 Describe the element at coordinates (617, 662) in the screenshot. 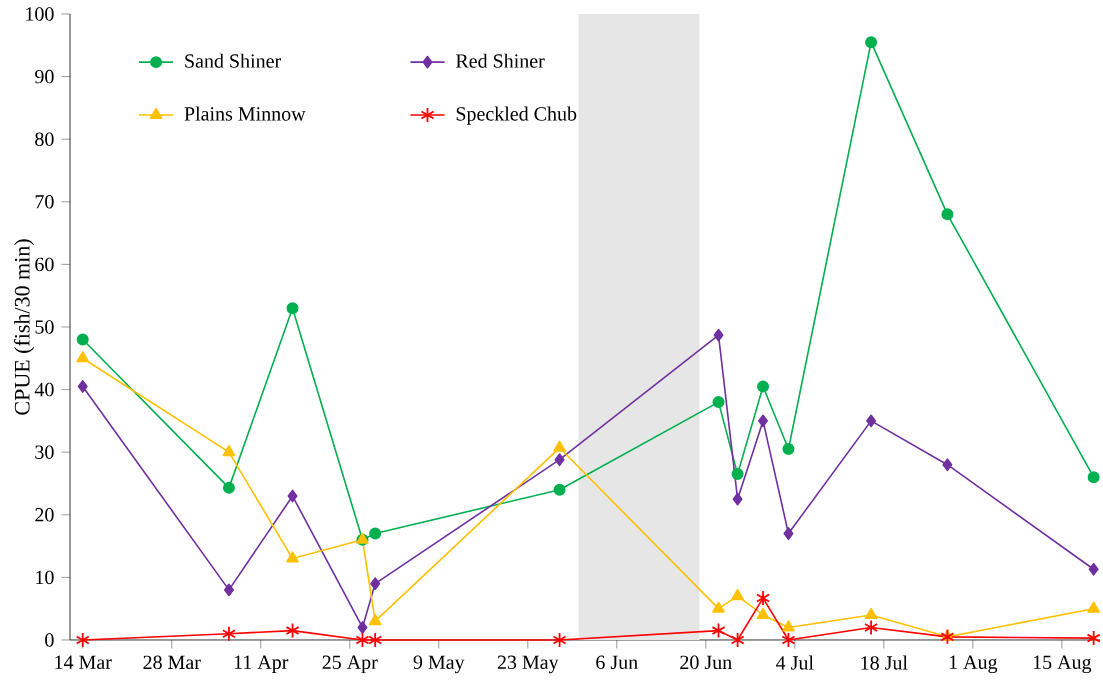

I see `x-tick-label: 6 Jun` at that location.